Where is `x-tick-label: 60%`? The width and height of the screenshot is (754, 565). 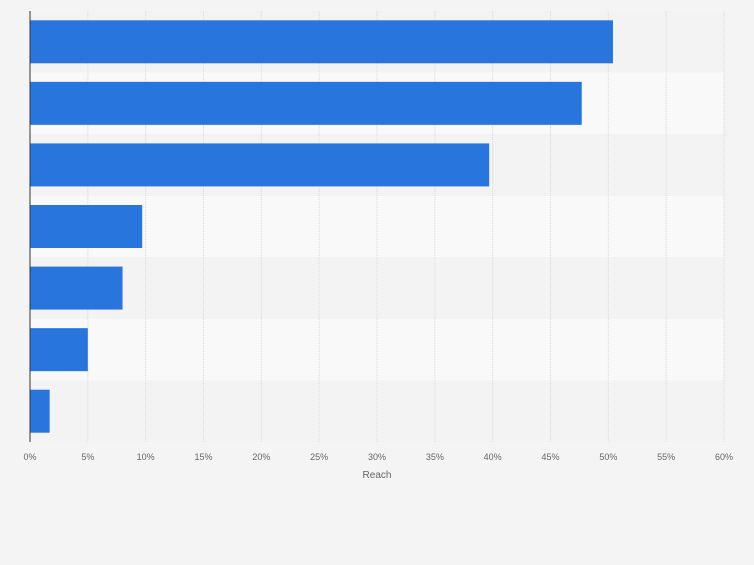 x-tick-label: 60% is located at coordinates (724, 457).